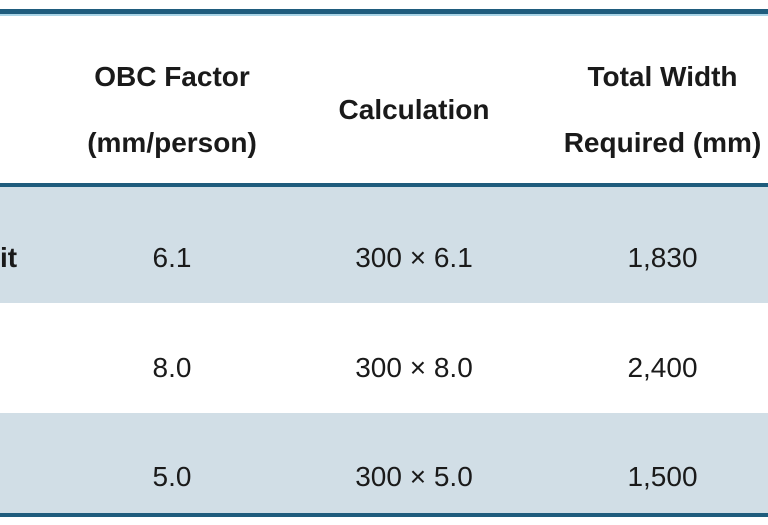 The height and width of the screenshot is (525, 768). What do you see at coordinates (384, 11) in the screenshot?
I see `table-top-border` at bounding box center [384, 11].